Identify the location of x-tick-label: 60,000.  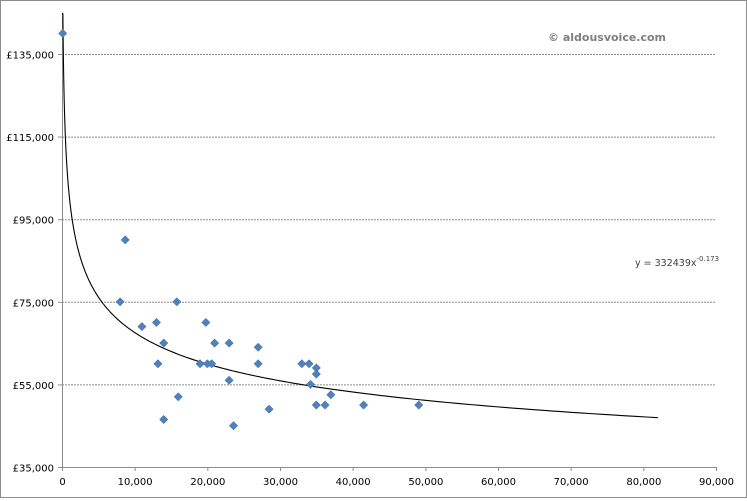
(498, 482).